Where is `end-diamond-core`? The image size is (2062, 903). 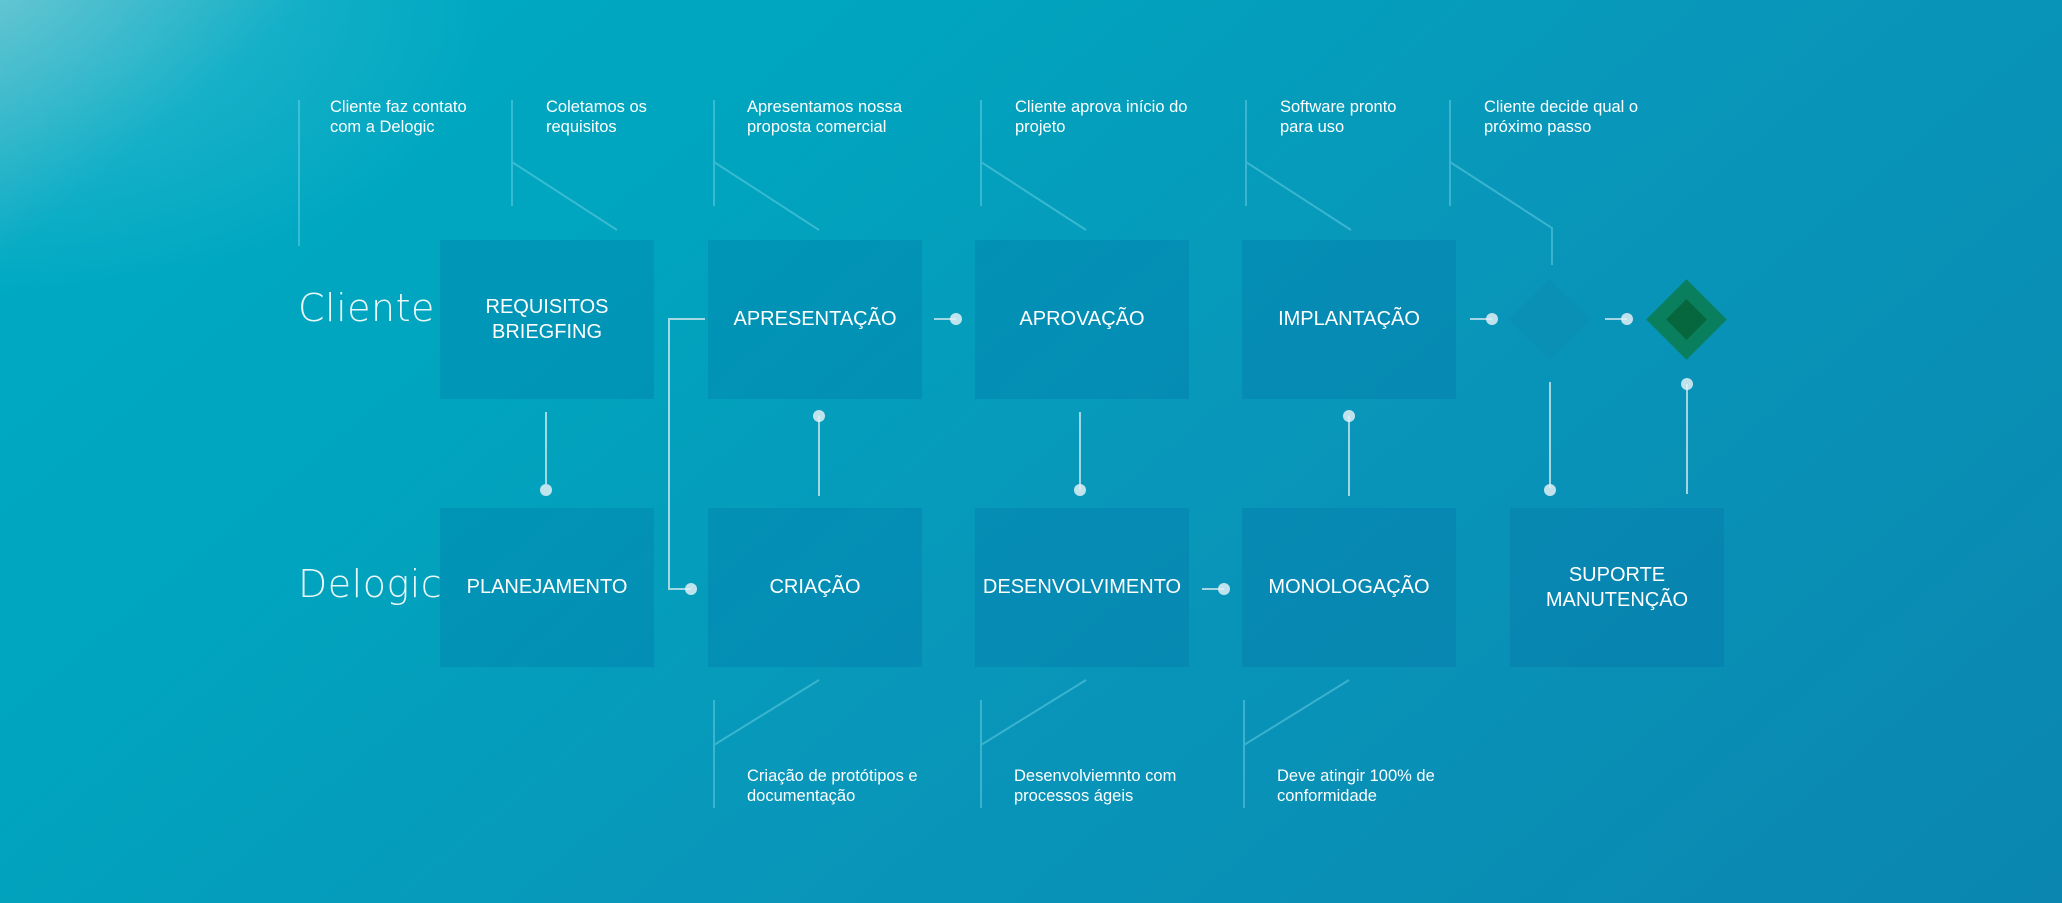
end-diamond-core is located at coordinates (1686, 319).